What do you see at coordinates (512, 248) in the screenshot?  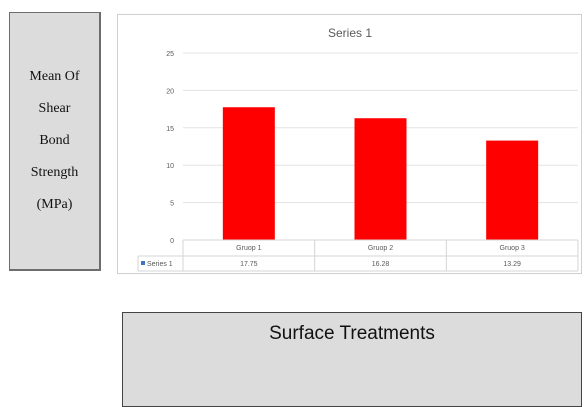 I see `x-tick-label: Gruop 3` at bounding box center [512, 248].